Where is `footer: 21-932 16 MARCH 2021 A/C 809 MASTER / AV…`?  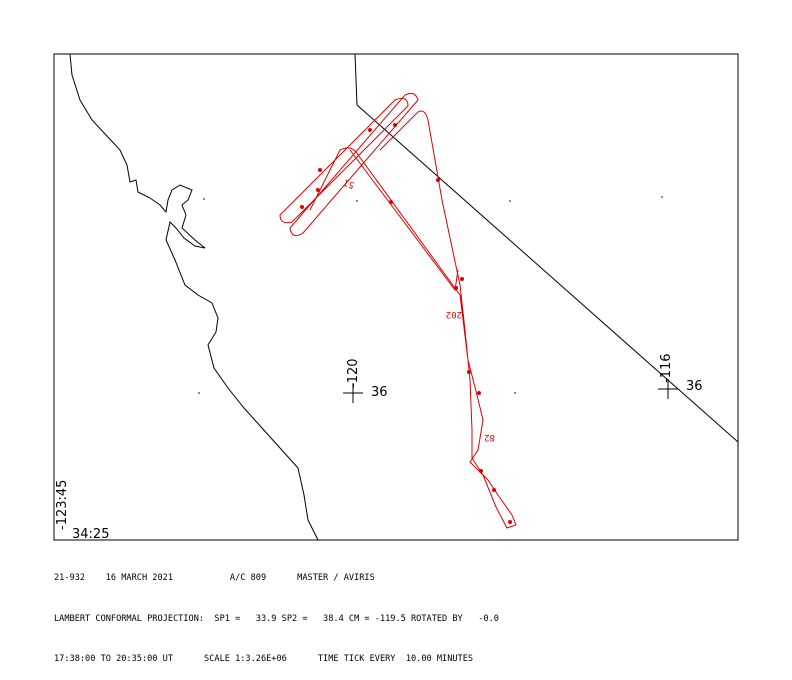 footer: 21-932 16 MARCH 2021 A/C 809 MASTER / AV… is located at coordinates (276, 612).